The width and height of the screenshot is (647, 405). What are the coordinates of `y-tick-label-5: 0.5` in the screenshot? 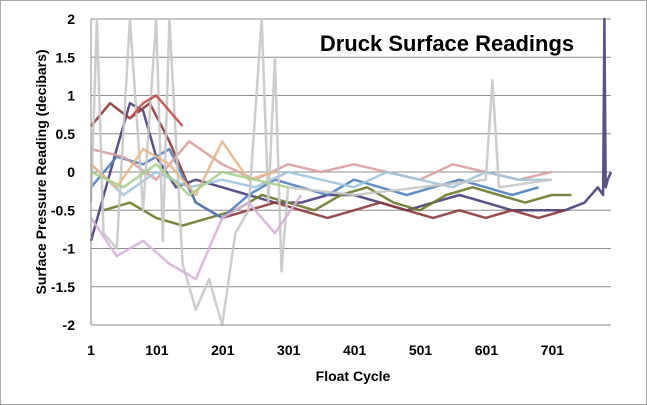 It's located at (66, 134).